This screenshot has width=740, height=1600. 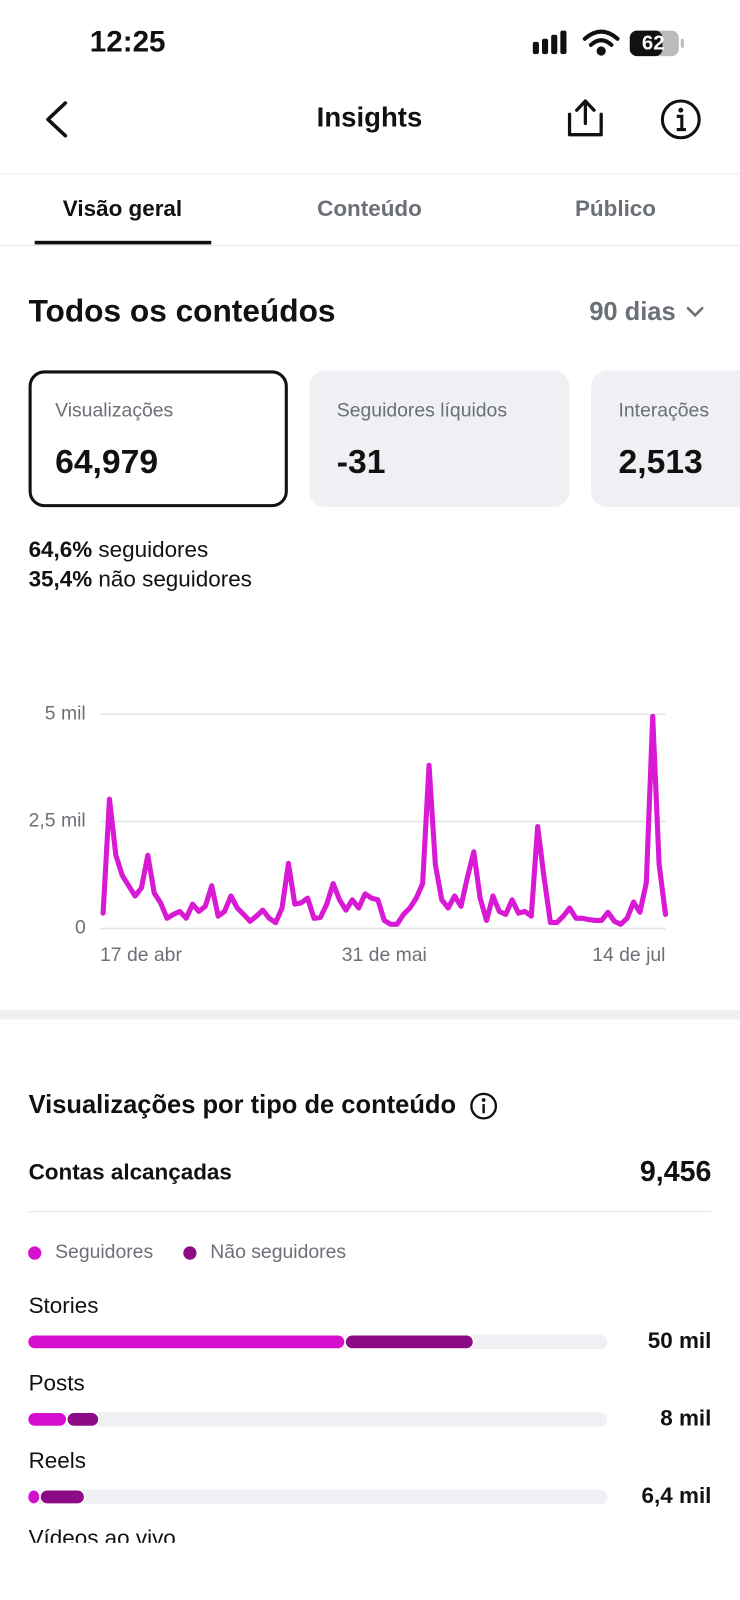 I want to click on section-separator, so click(x=370, y=1015).